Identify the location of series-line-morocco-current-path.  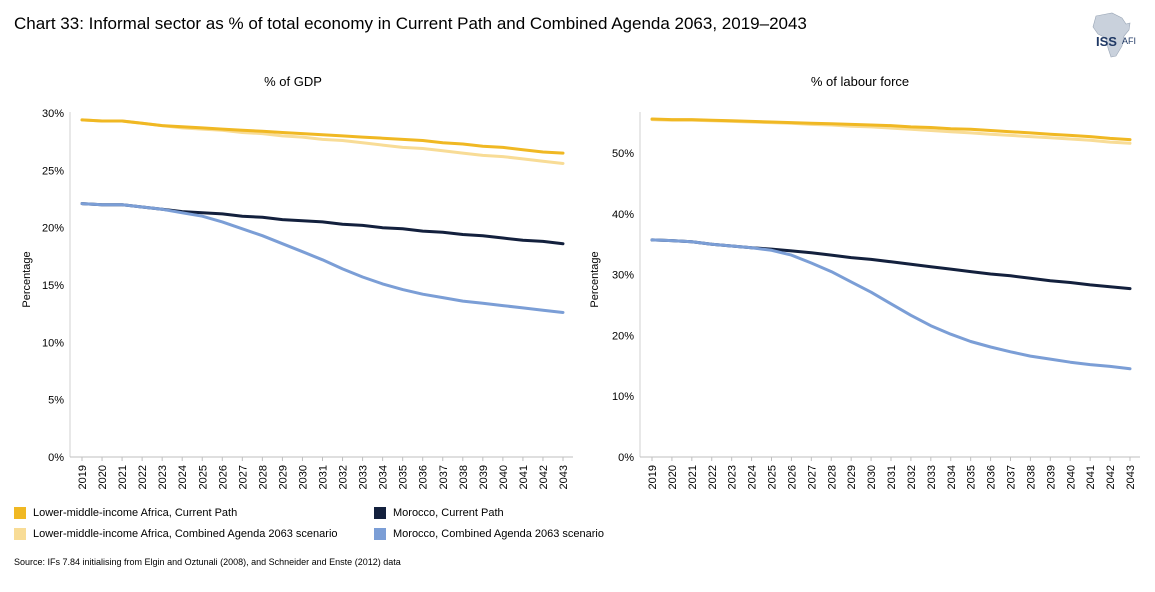
(891, 264).